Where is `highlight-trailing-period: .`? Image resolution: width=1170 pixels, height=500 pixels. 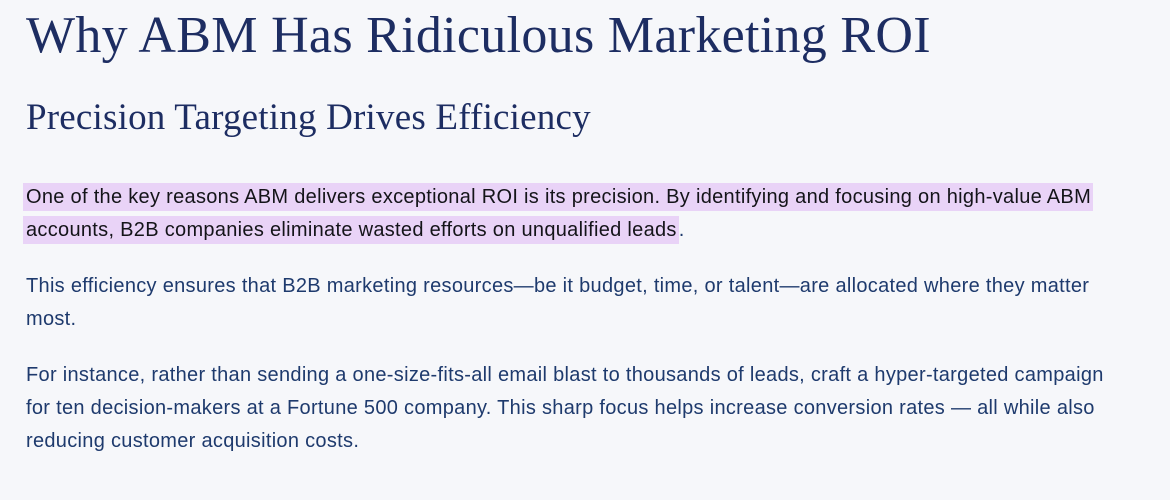 highlight-trailing-period: . is located at coordinates (681, 230).